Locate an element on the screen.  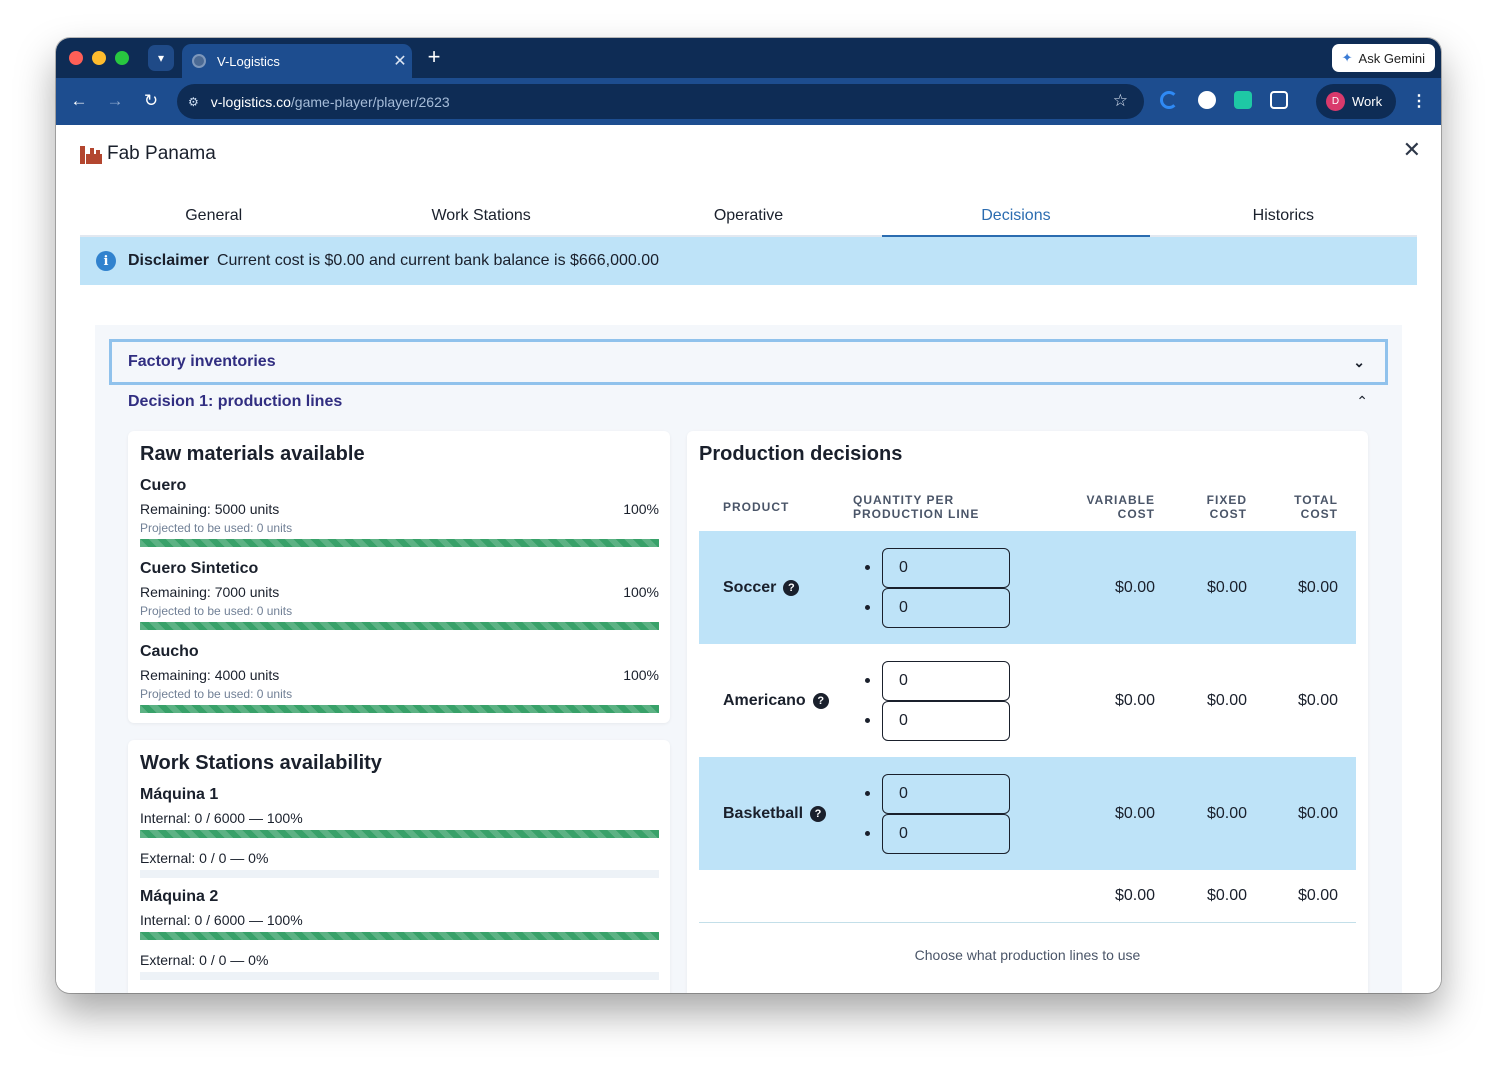
header-fixed-line2: COST is located at coordinates (1228, 514).